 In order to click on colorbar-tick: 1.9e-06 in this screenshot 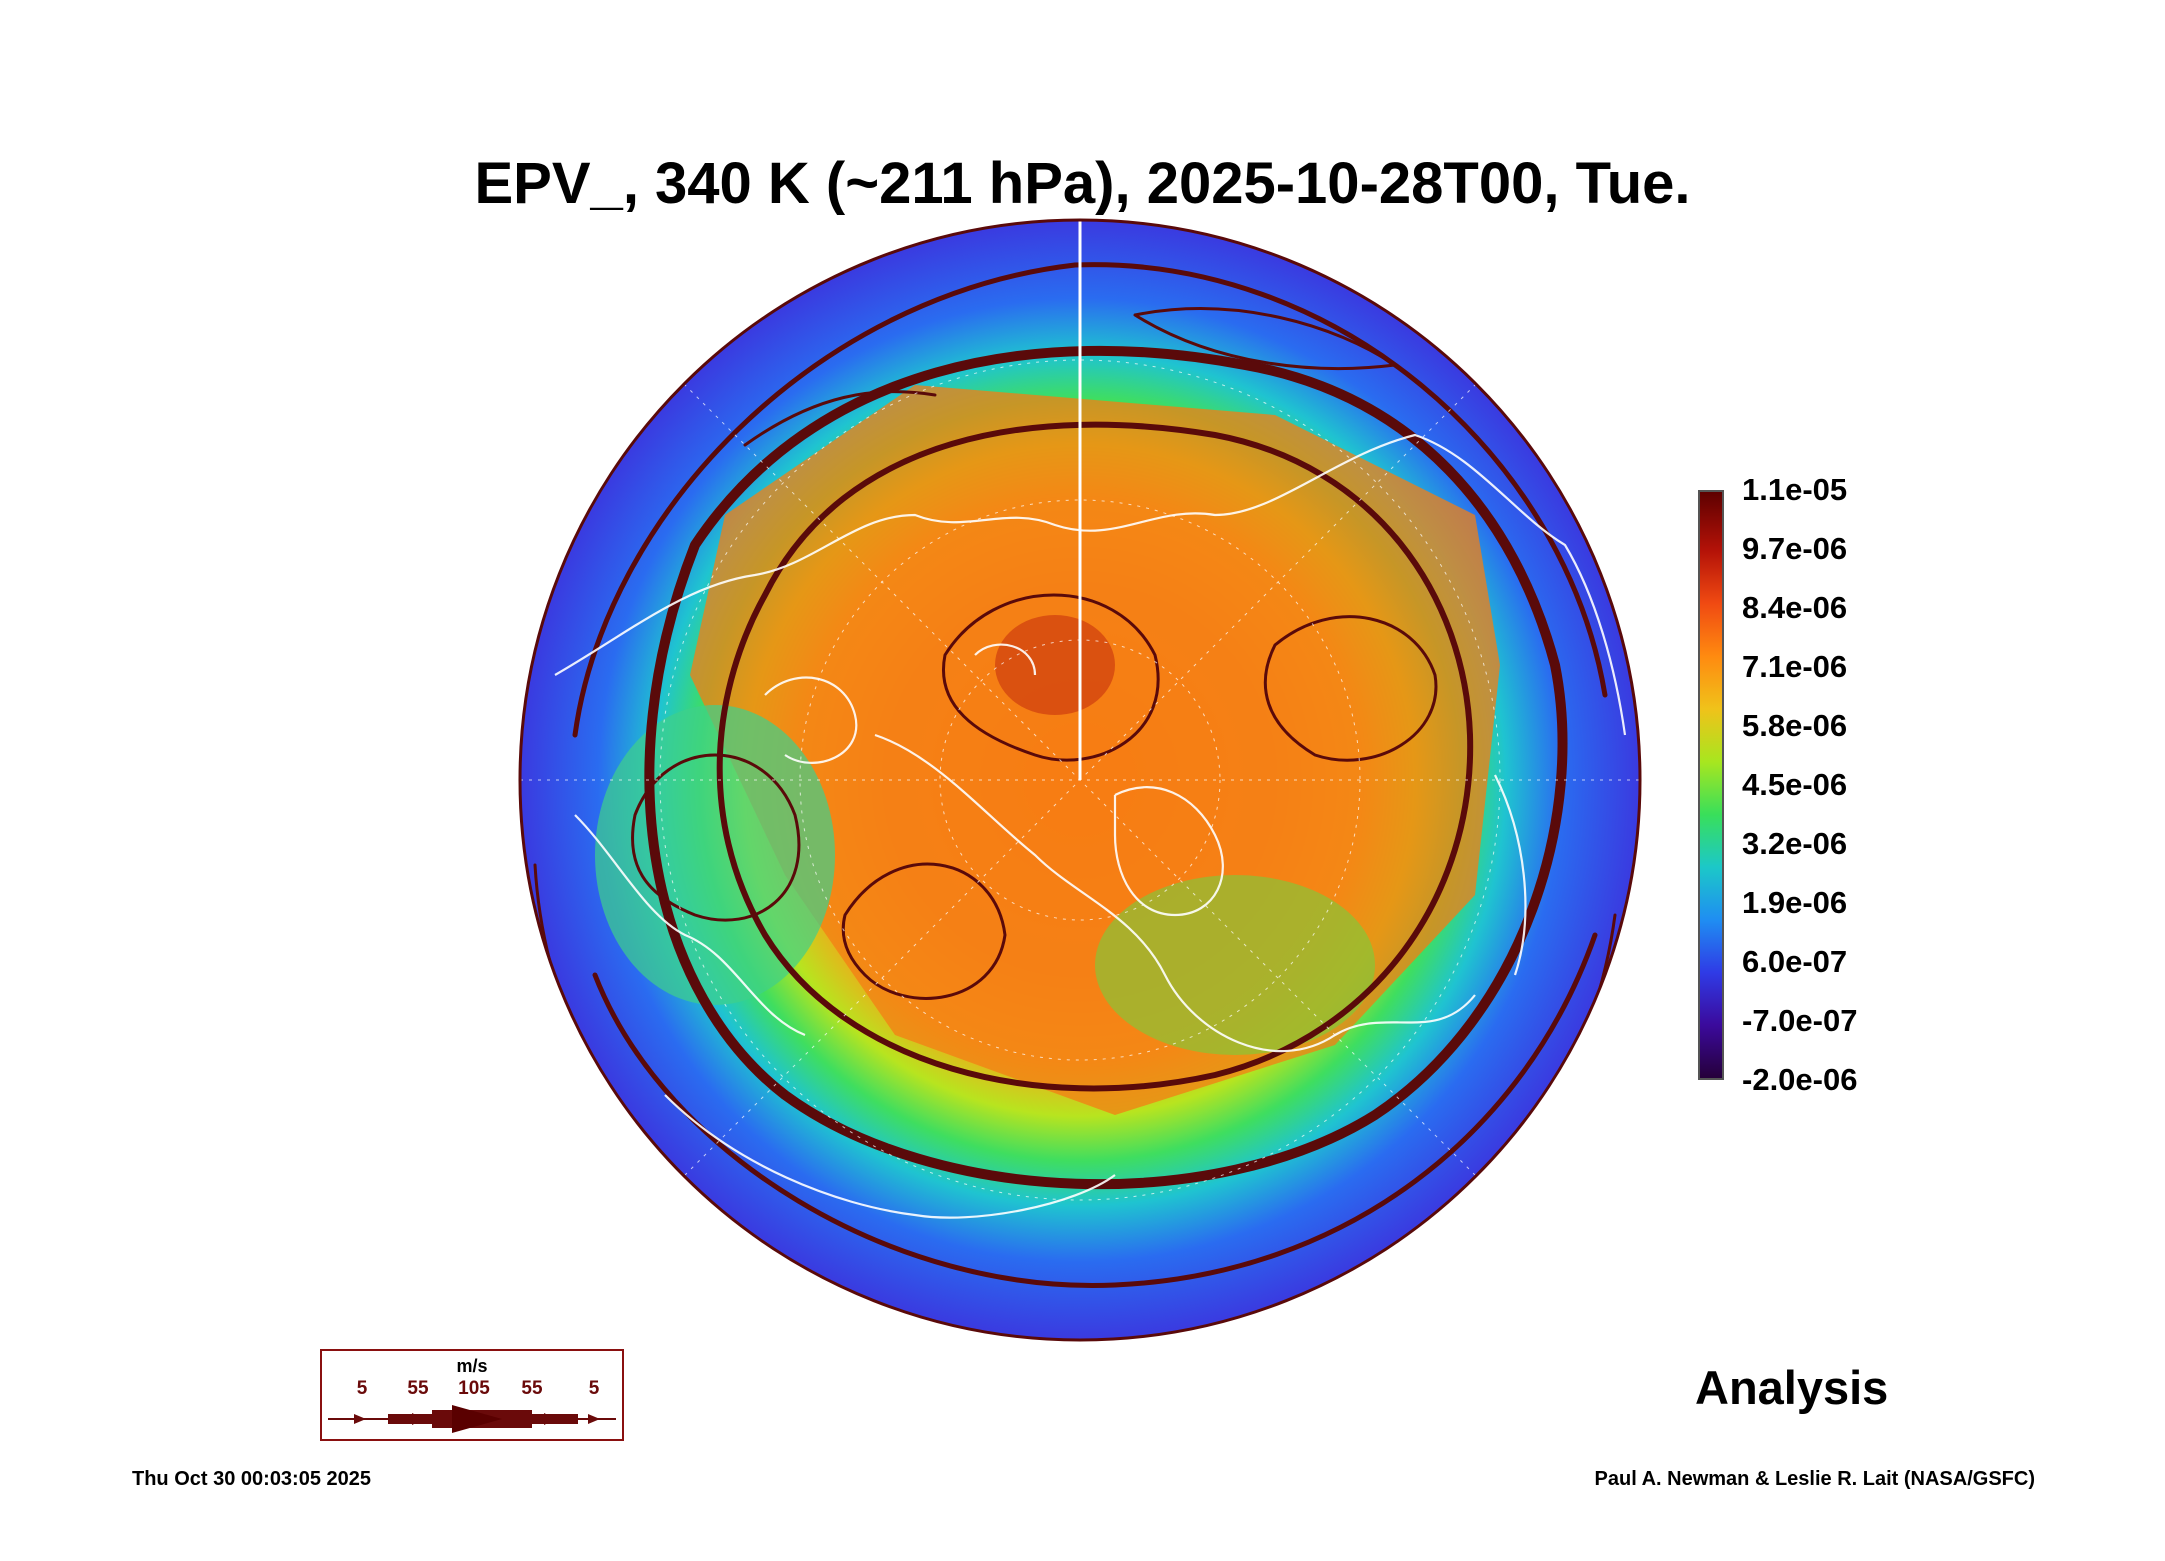, I will do `click(1795, 902)`.